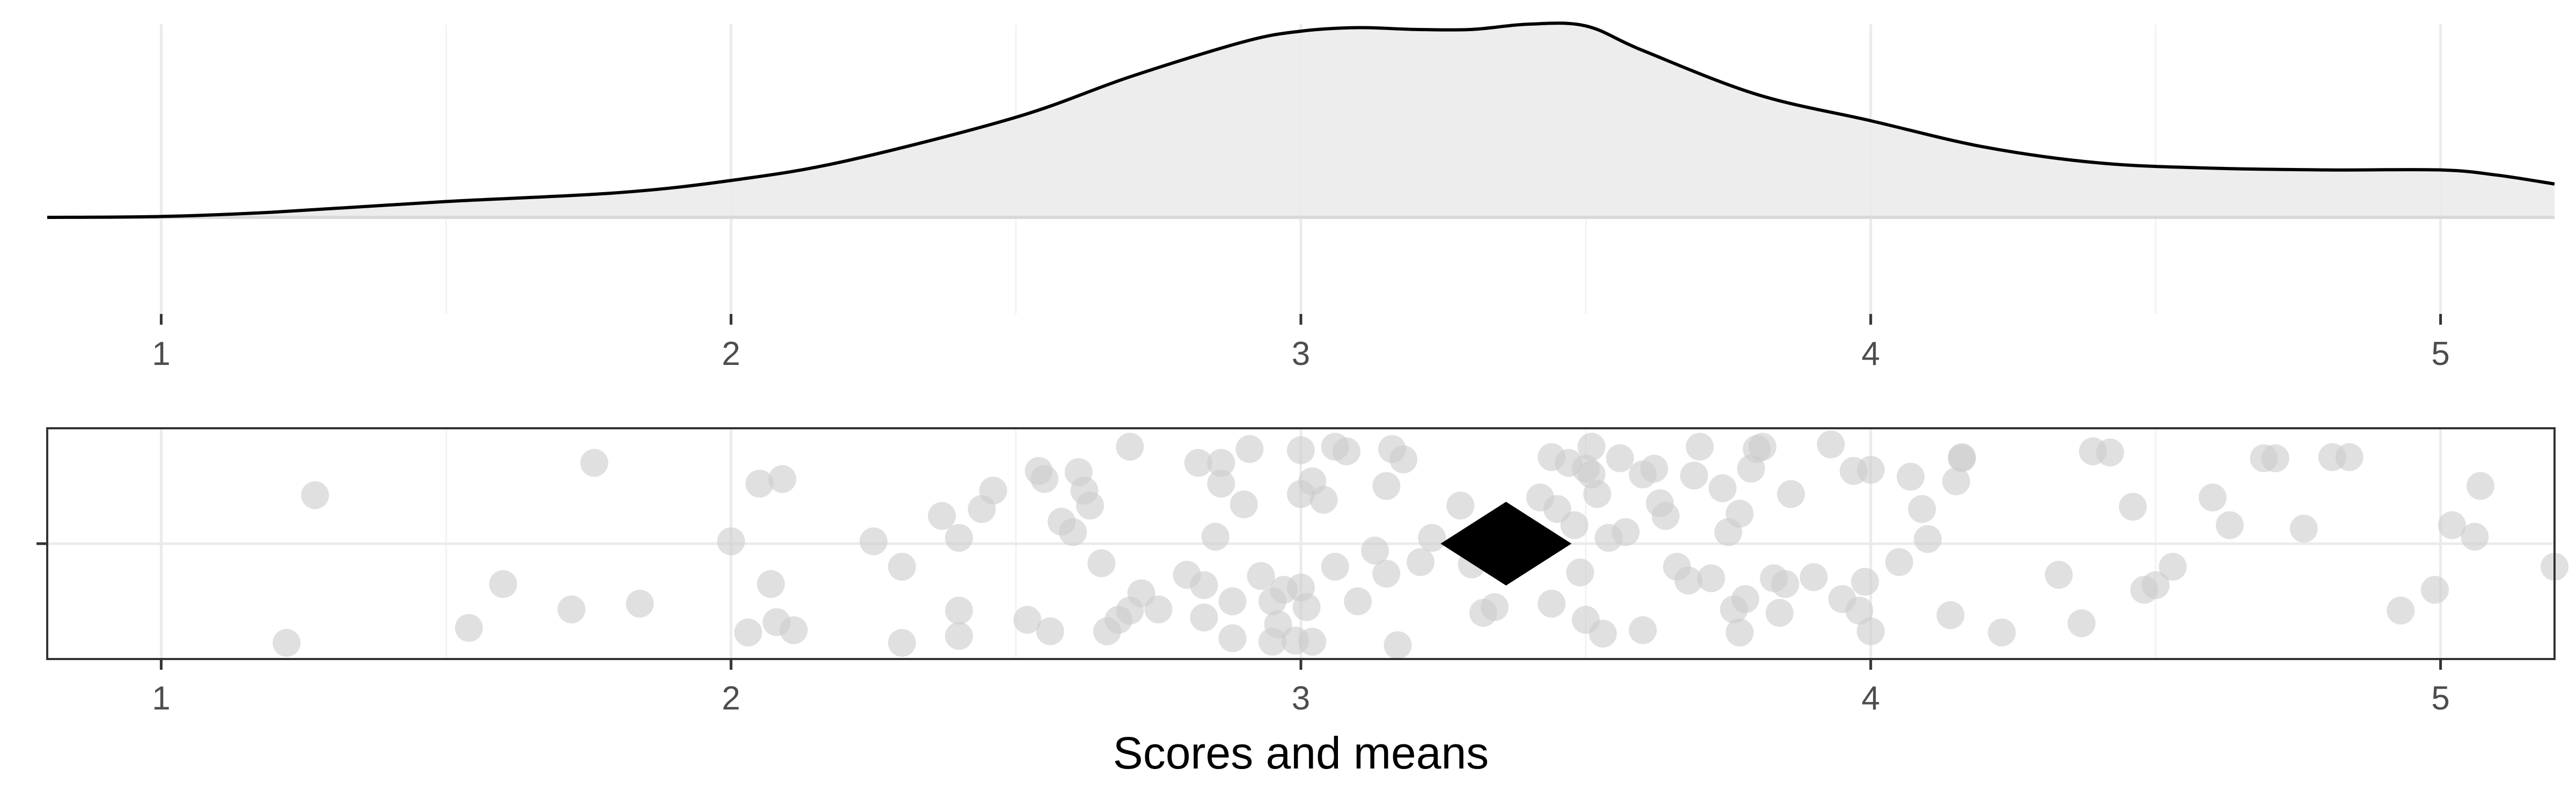  I want to click on mean-diamond-marker, so click(1506, 544).